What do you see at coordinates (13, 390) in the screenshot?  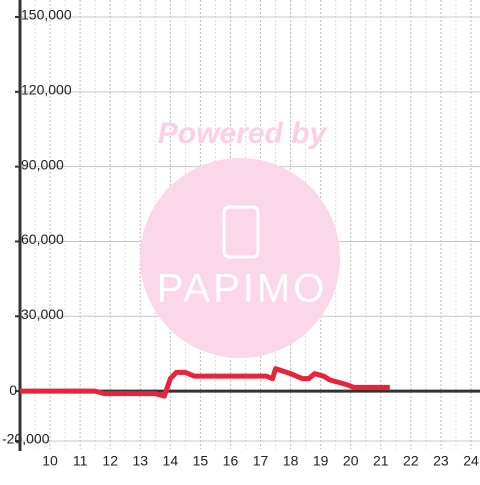 I see `y-tick-label: 0` at bounding box center [13, 390].